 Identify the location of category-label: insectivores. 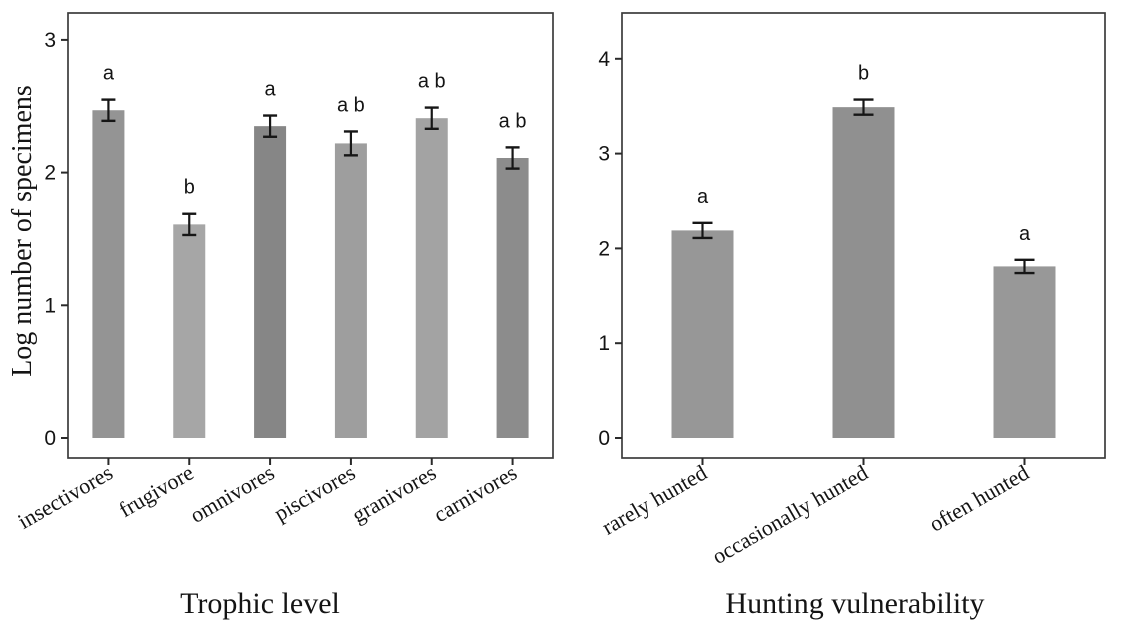
(65, 497).